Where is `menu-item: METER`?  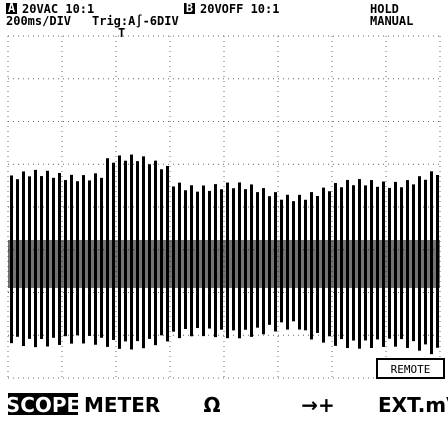 menu-item: METER is located at coordinates (122, 405).